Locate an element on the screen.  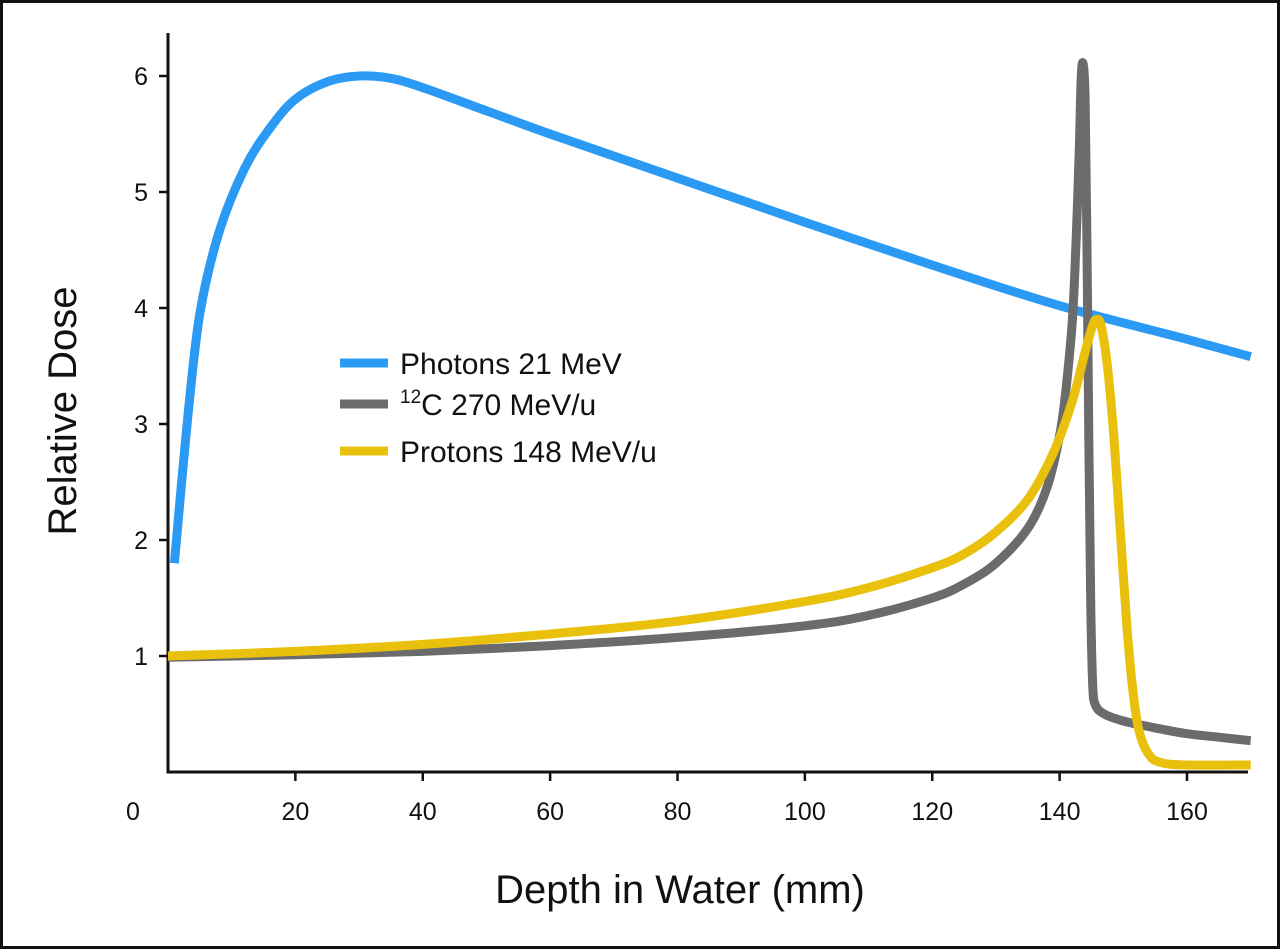
legend-label-protons: Protons 148 MeV/u is located at coordinates (528, 452).